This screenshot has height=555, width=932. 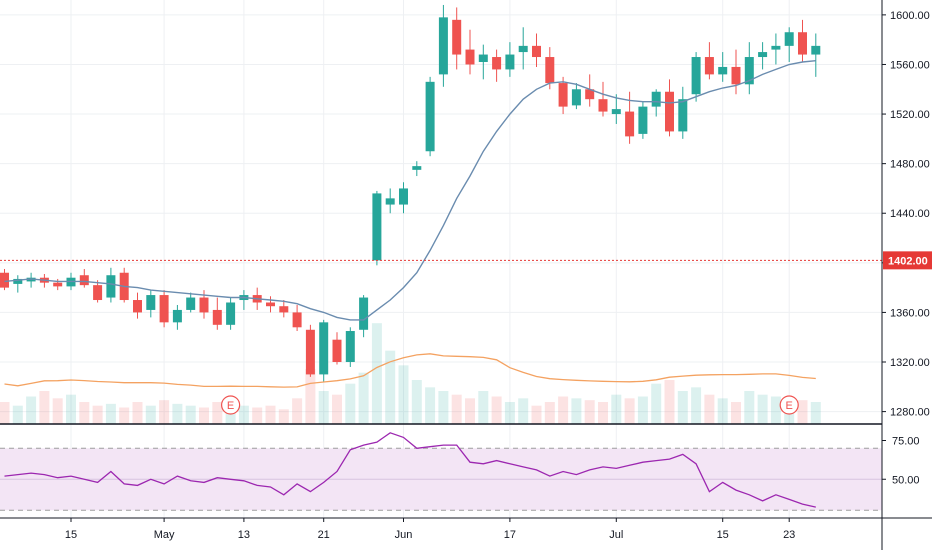 I want to click on price-axis-bg, so click(x=907, y=275).